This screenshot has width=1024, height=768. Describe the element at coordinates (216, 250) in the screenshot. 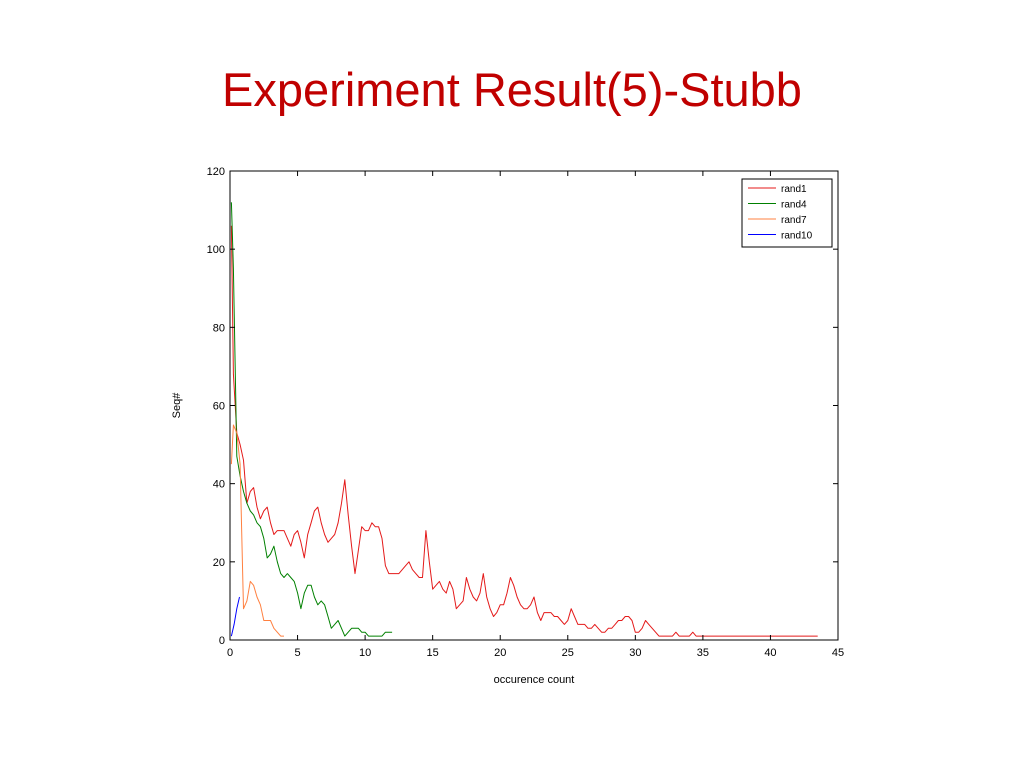

I see `y-tick-label: 100` at that location.